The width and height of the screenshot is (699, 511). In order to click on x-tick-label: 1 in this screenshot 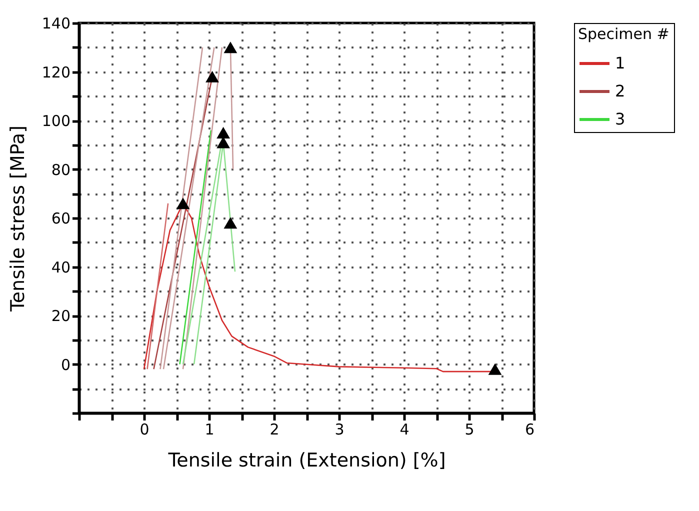, I will do `click(209, 429)`.